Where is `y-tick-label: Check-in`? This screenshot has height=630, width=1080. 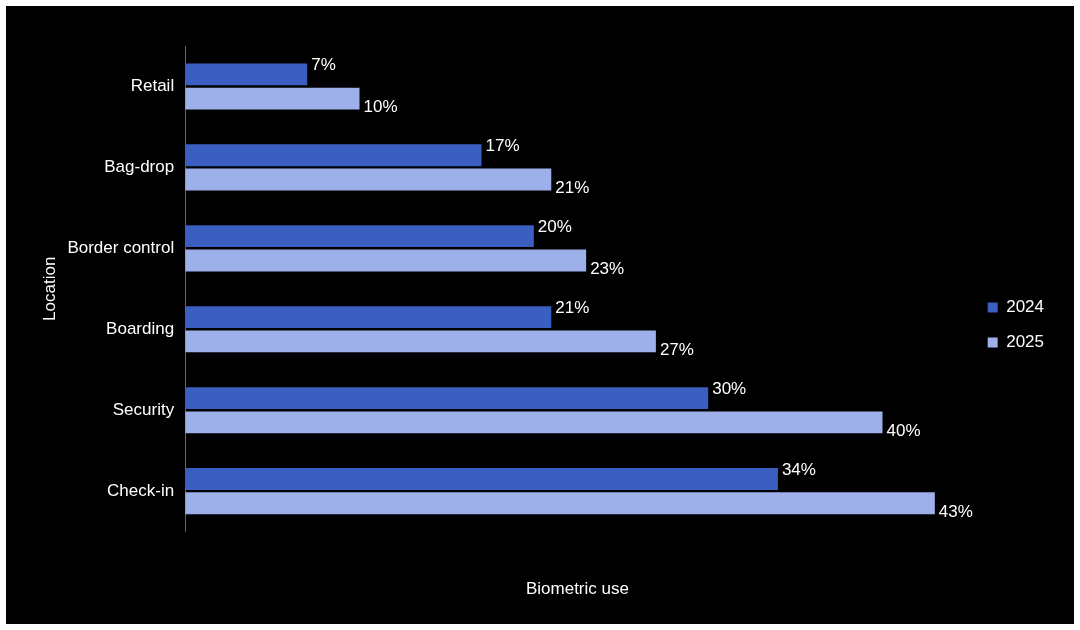 y-tick-label: Check-in is located at coordinates (141, 490).